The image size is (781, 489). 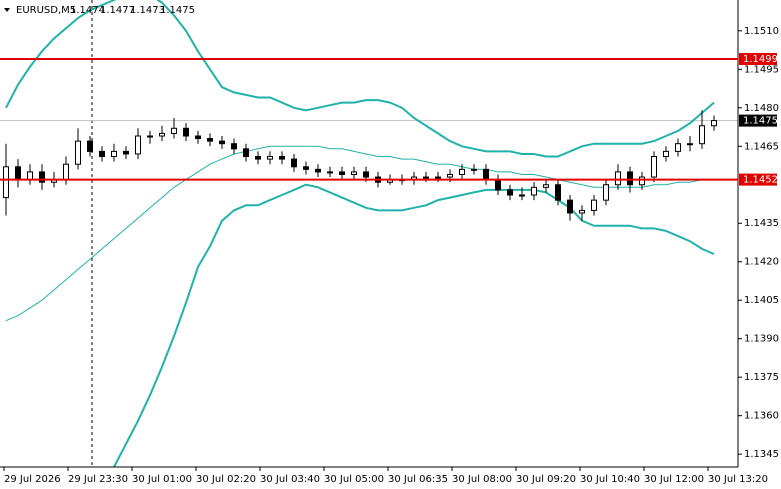 What do you see at coordinates (418, 479) in the screenshot?
I see `x-tick-label: 30 Jul 06:35` at bounding box center [418, 479].